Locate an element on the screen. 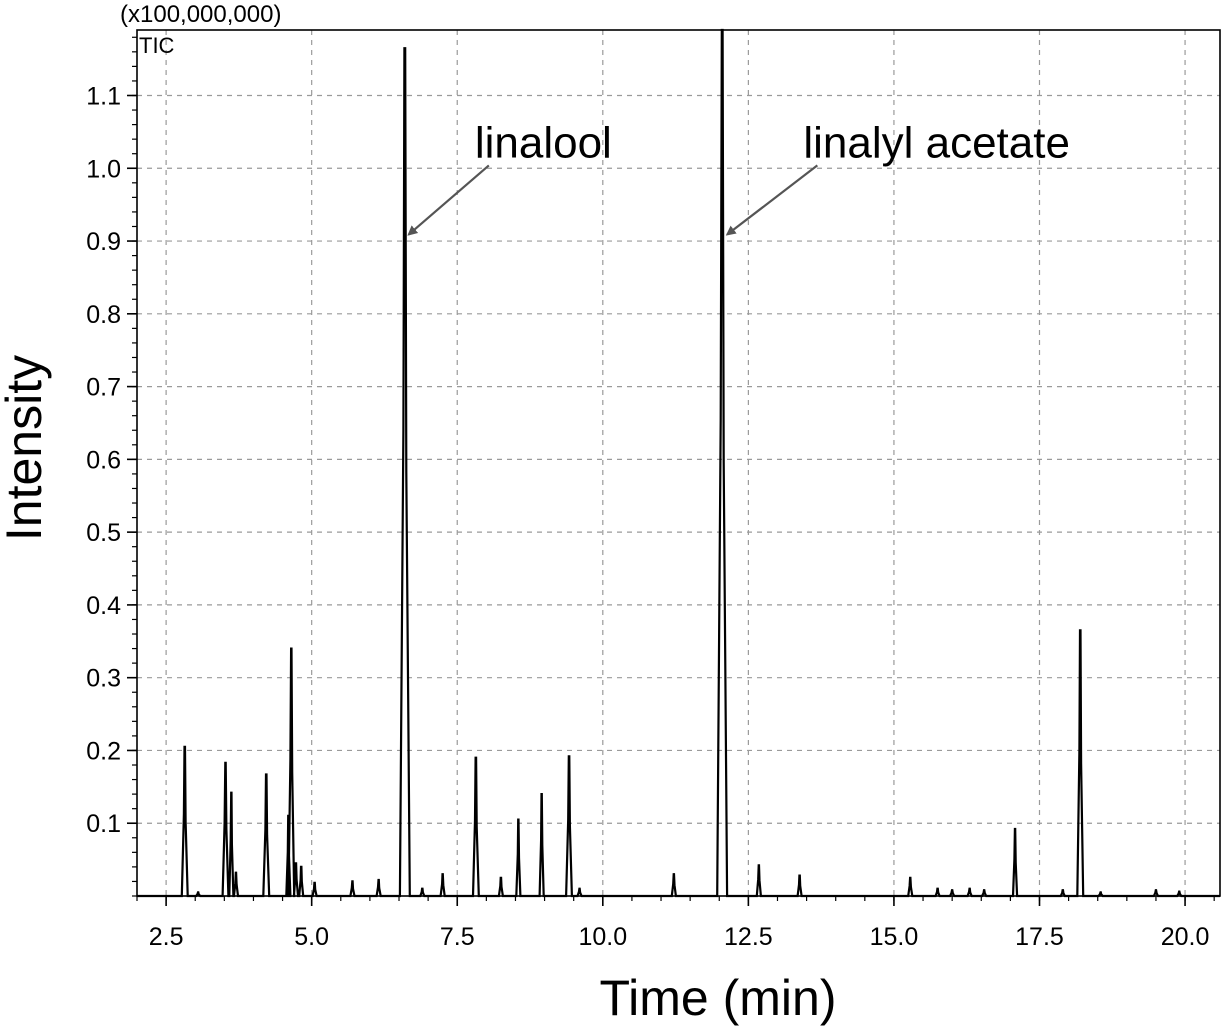 Image resolution: width=1228 pixels, height=1026 pixels. x-axis-label: Time (min) is located at coordinates (717, 998).